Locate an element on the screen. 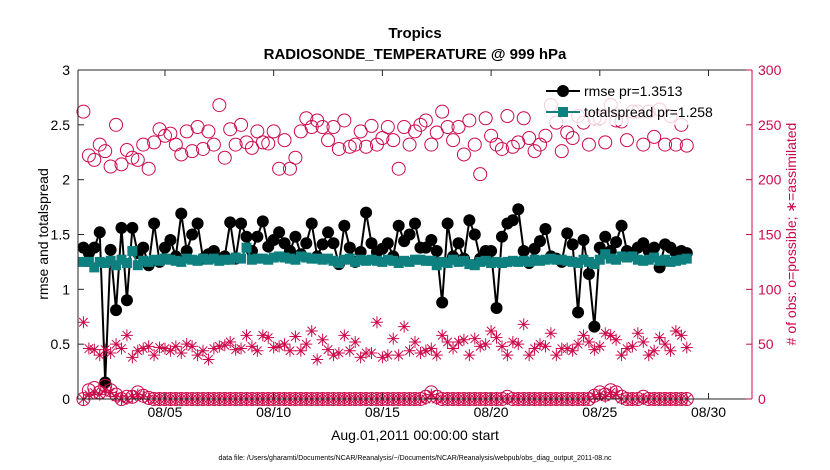 The width and height of the screenshot is (830, 470). y-left-tick-label: 2.5 is located at coordinates (61, 125).